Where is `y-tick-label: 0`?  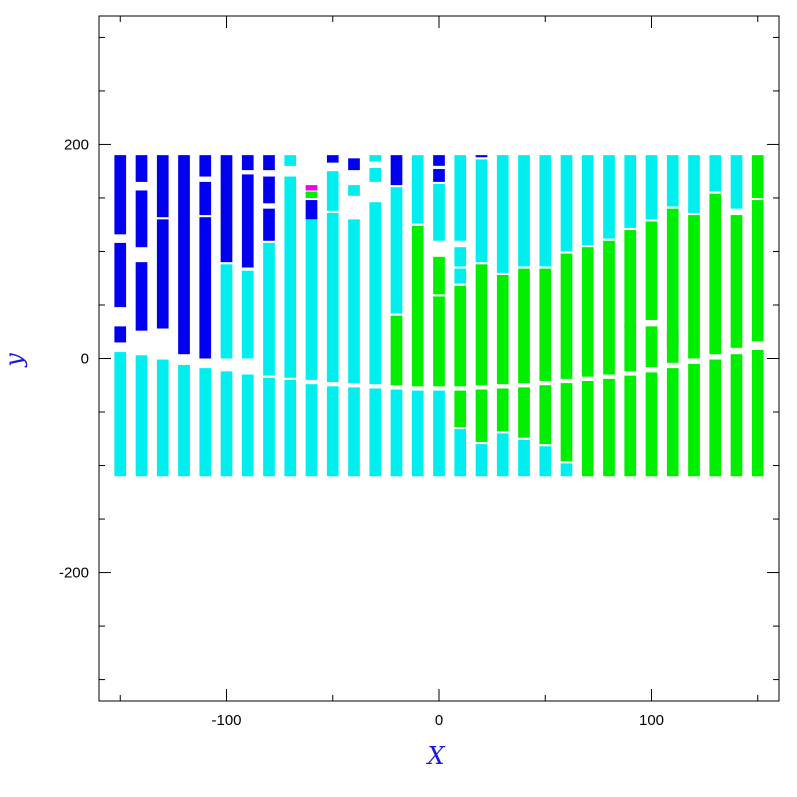
y-tick-label: 0 is located at coordinates (85, 359).